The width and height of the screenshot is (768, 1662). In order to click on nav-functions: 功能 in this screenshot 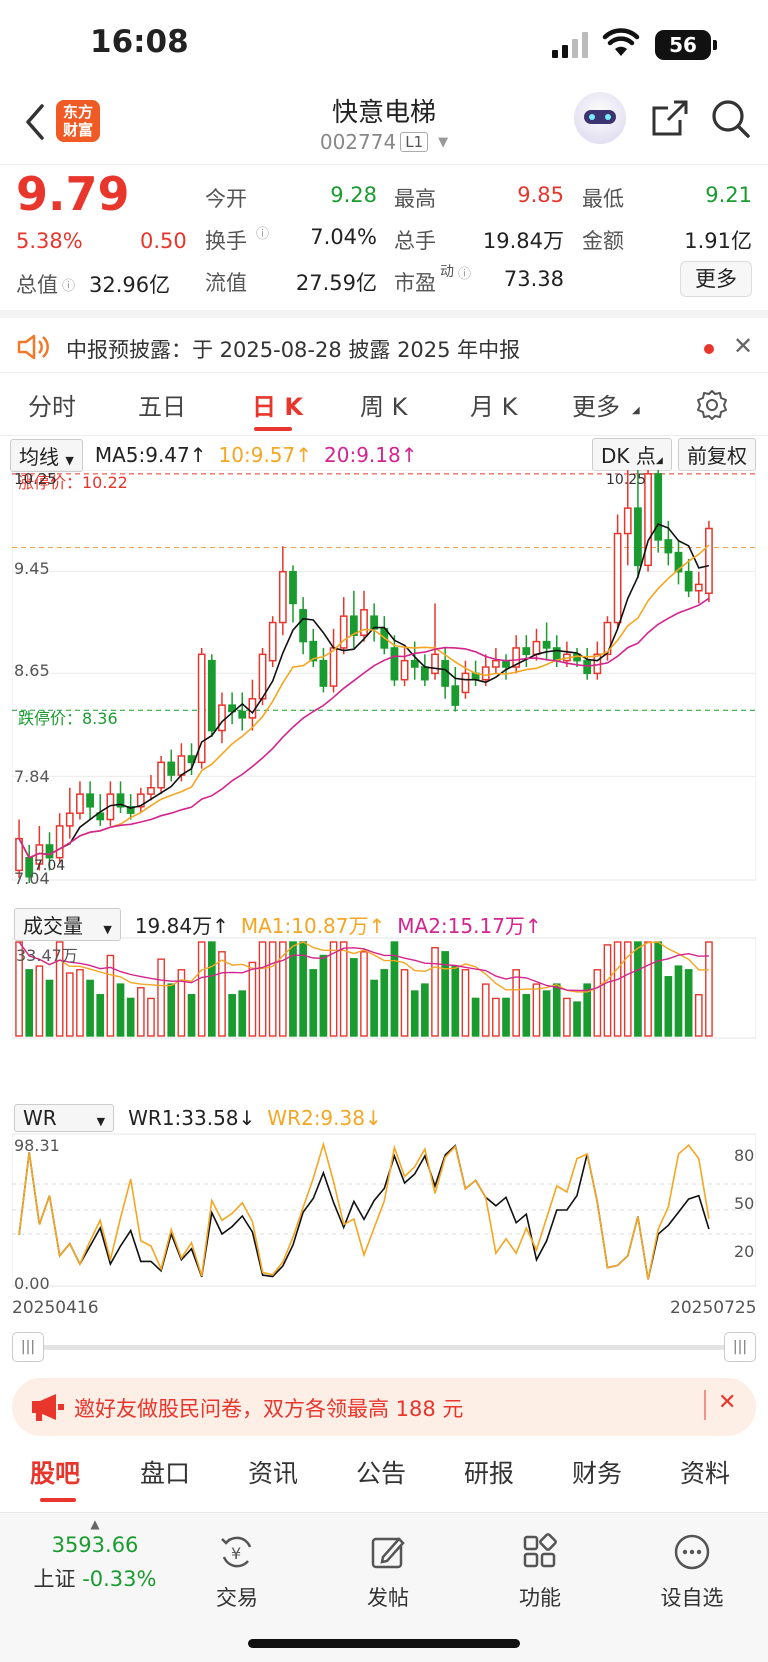, I will do `click(540, 1572)`.